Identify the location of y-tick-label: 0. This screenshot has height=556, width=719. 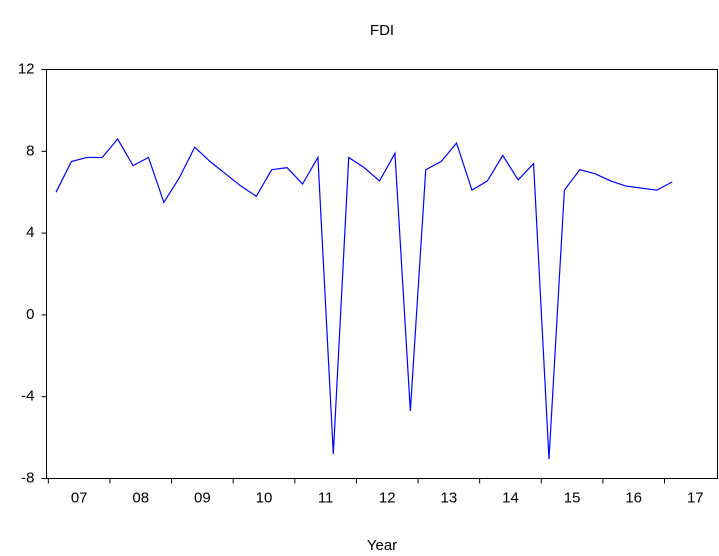
(30, 314).